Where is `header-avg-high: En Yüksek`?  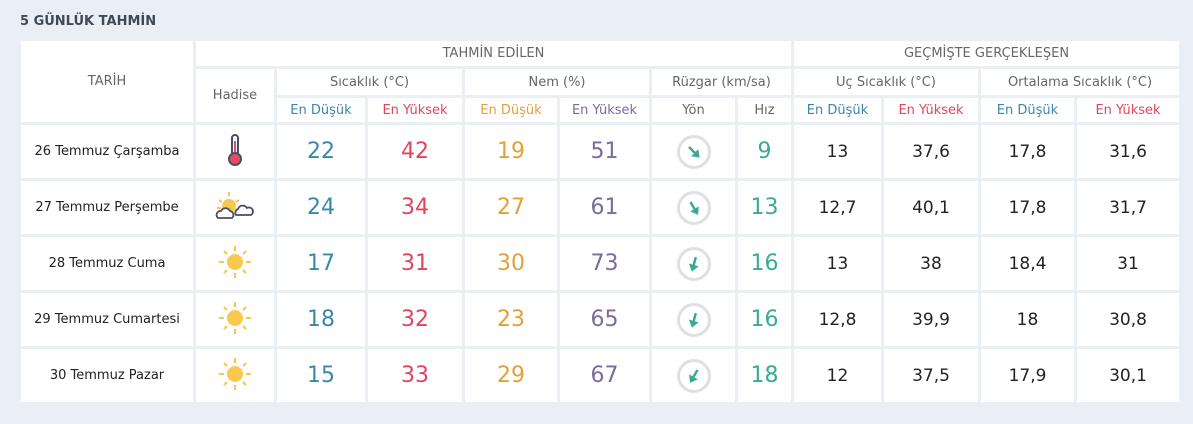
header-avg-high: En Yüksek is located at coordinates (1128, 110).